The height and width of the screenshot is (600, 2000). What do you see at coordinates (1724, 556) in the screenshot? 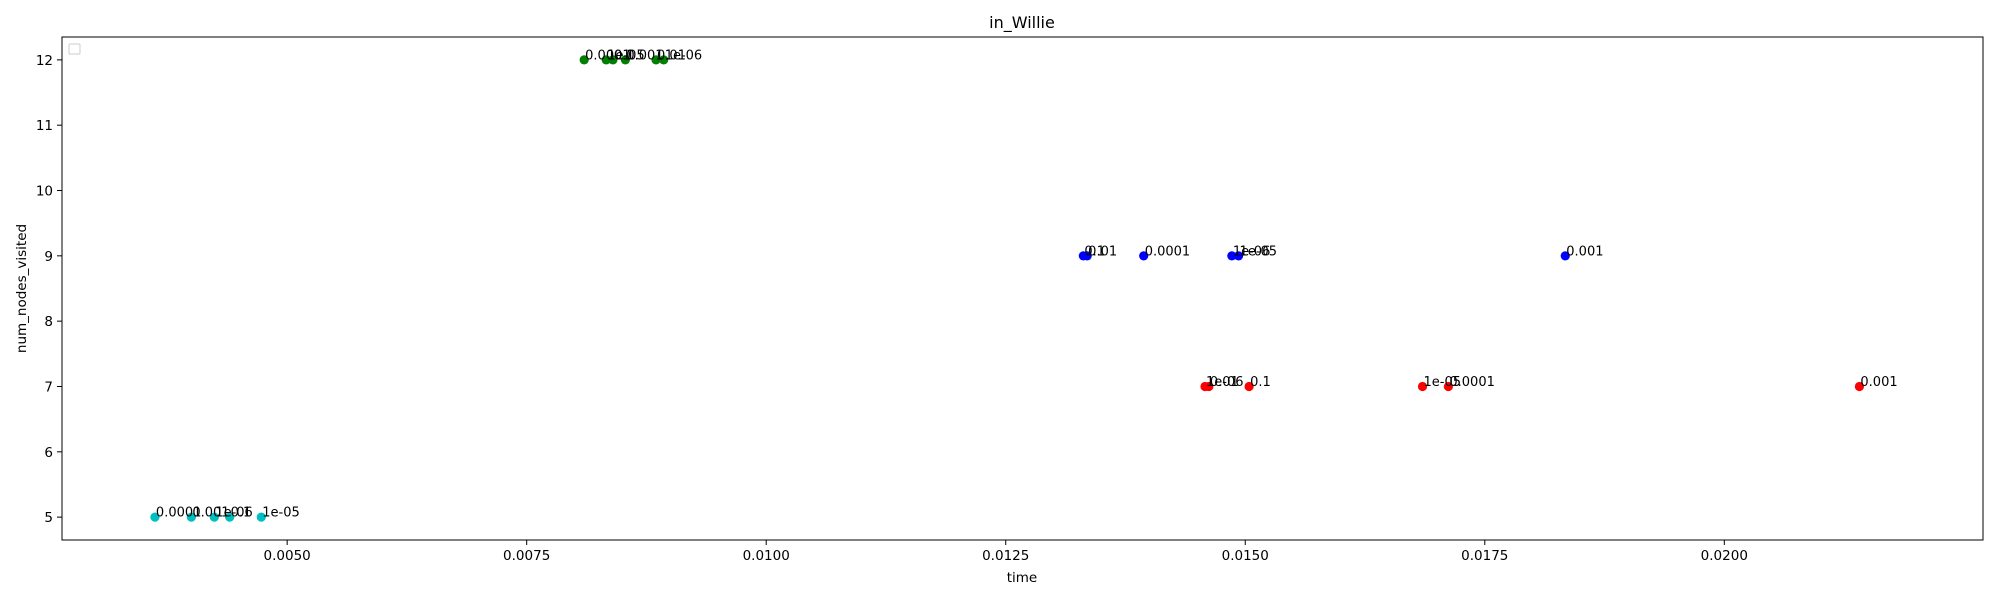
I see `x-tick-label: 0.0200` at bounding box center [1724, 556].